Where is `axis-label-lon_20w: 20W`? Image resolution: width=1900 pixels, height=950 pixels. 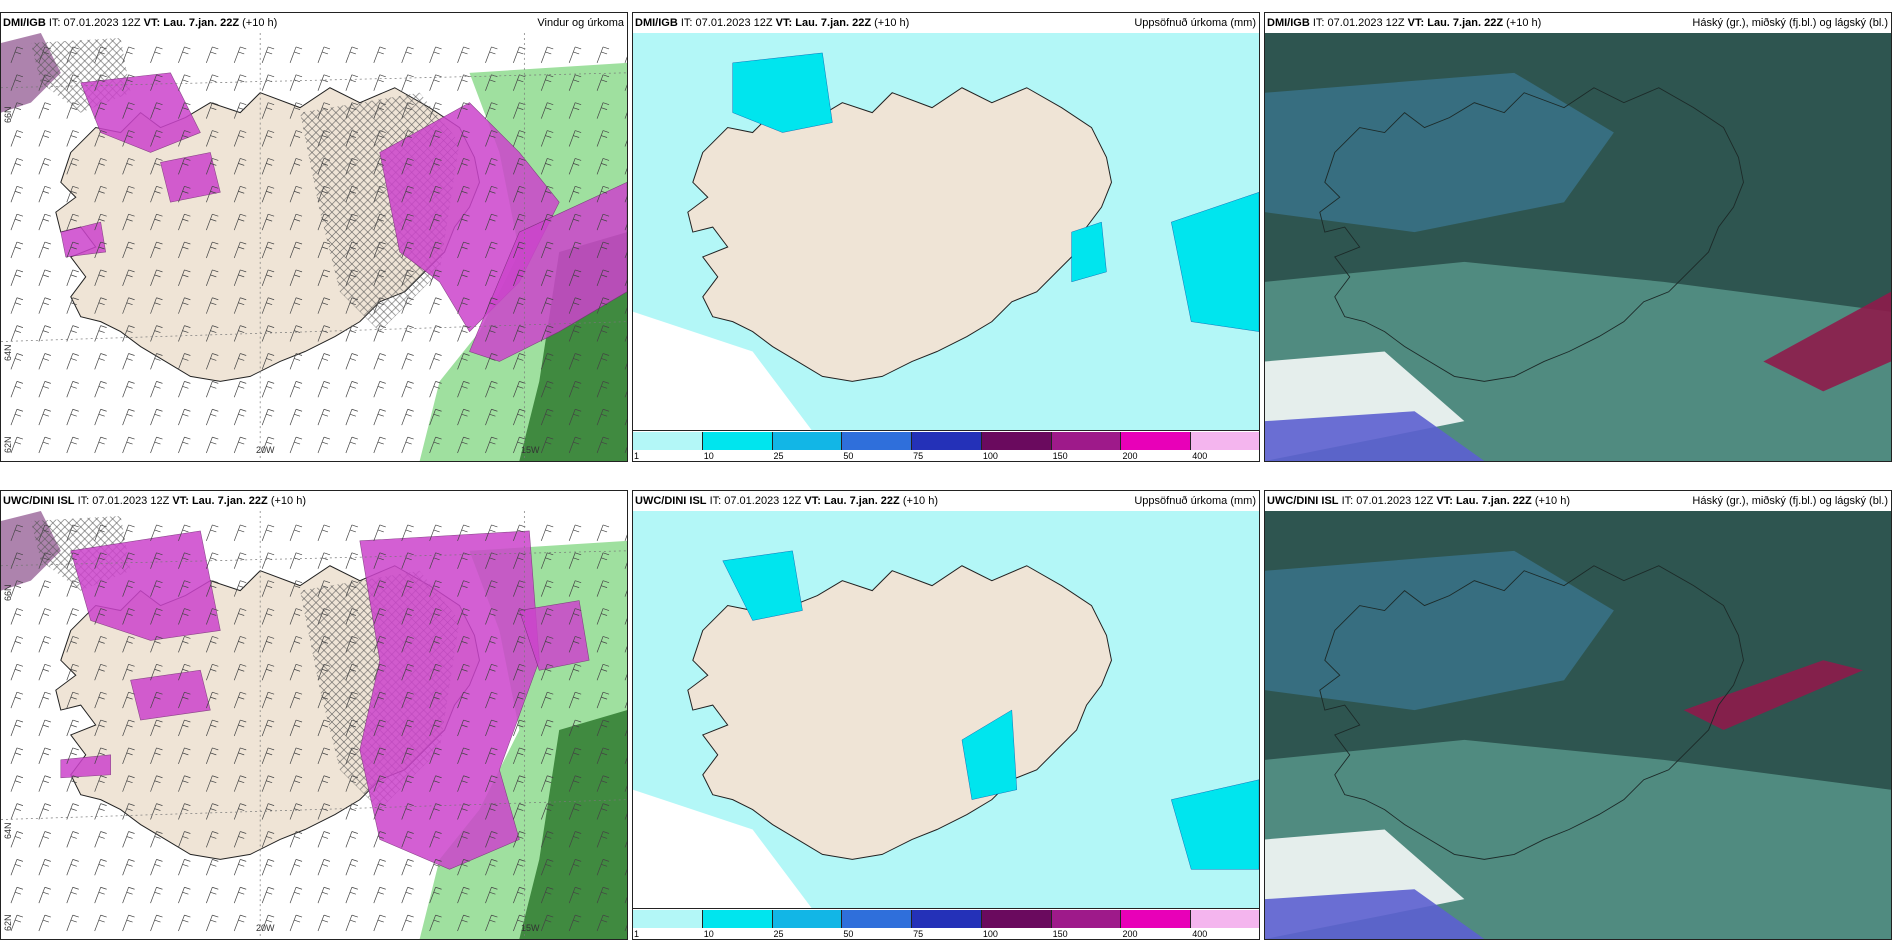
axis-label-lon_20w: 20W is located at coordinates (265, 928).